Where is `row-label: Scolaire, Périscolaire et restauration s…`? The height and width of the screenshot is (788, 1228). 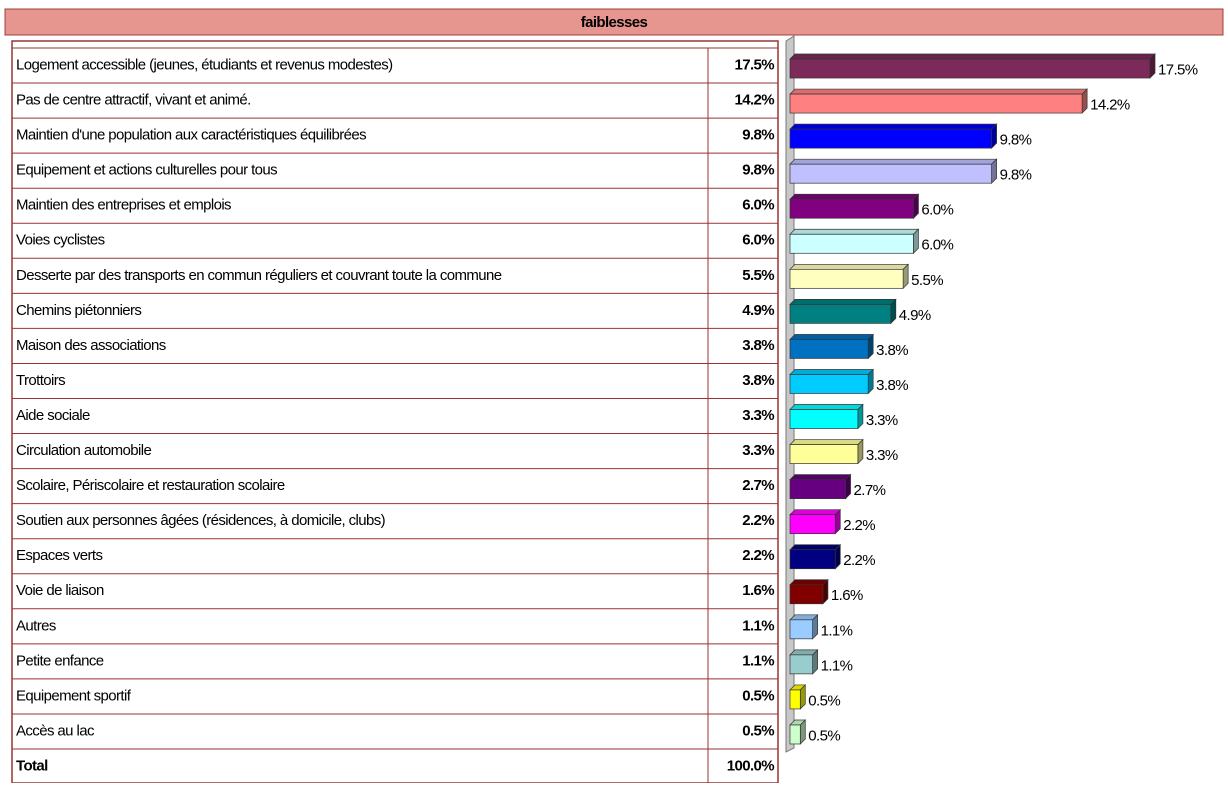 row-label: Scolaire, Périscolaire et restauration s… is located at coordinates (150, 485).